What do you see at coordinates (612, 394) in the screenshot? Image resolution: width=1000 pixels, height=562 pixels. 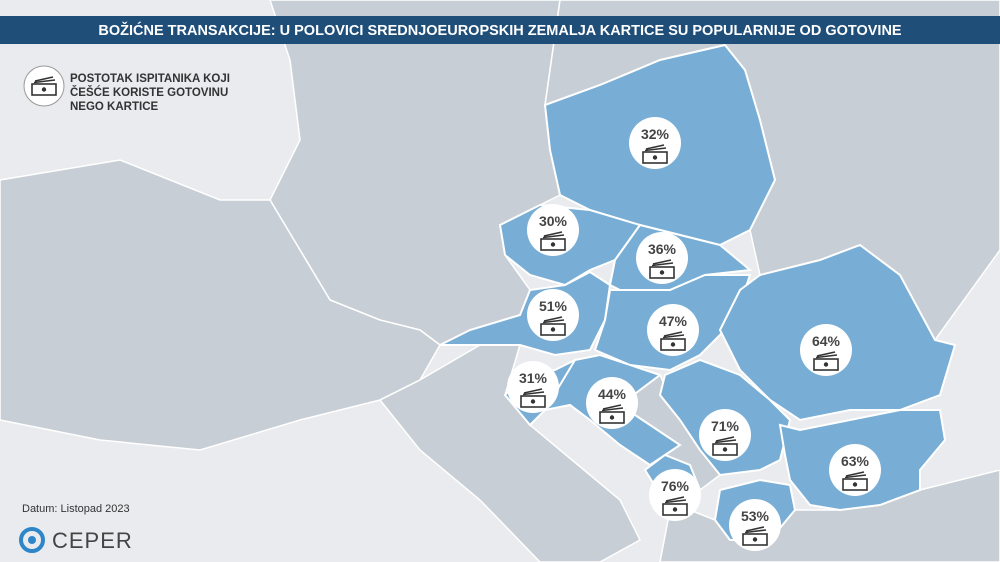 I see `marker-label: 44%` at bounding box center [612, 394].